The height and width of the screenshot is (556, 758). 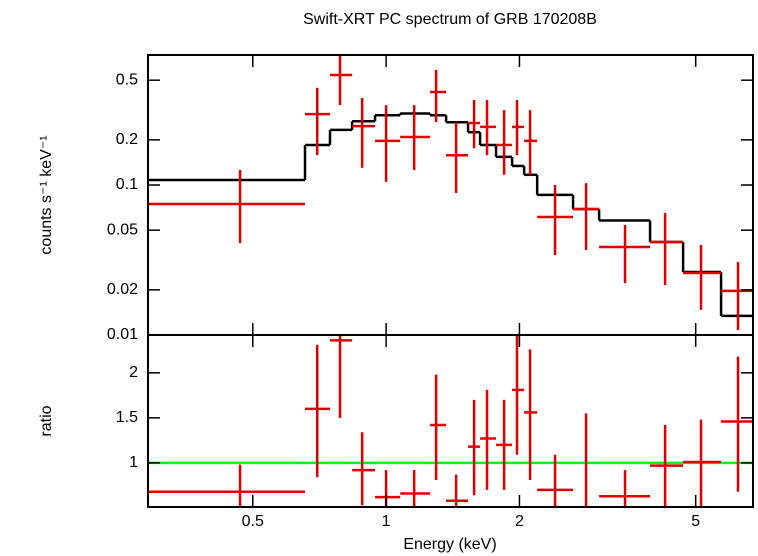 I want to click on y-tick-label: 0.02, so click(x=122, y=289).